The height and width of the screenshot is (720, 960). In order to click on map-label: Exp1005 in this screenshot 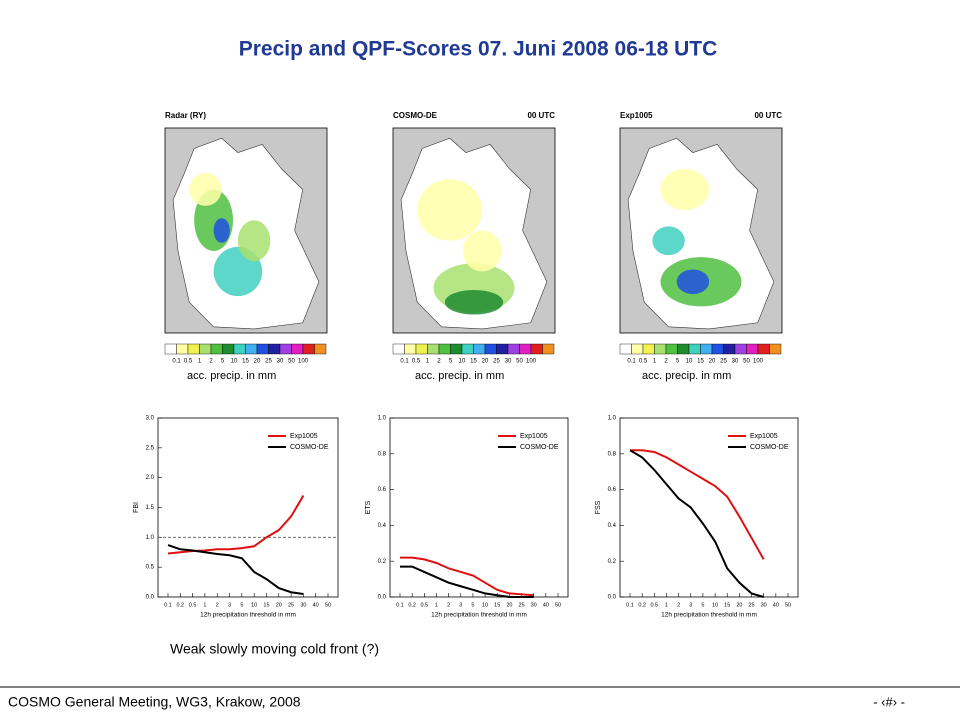, I will do `click(636, 115)`.